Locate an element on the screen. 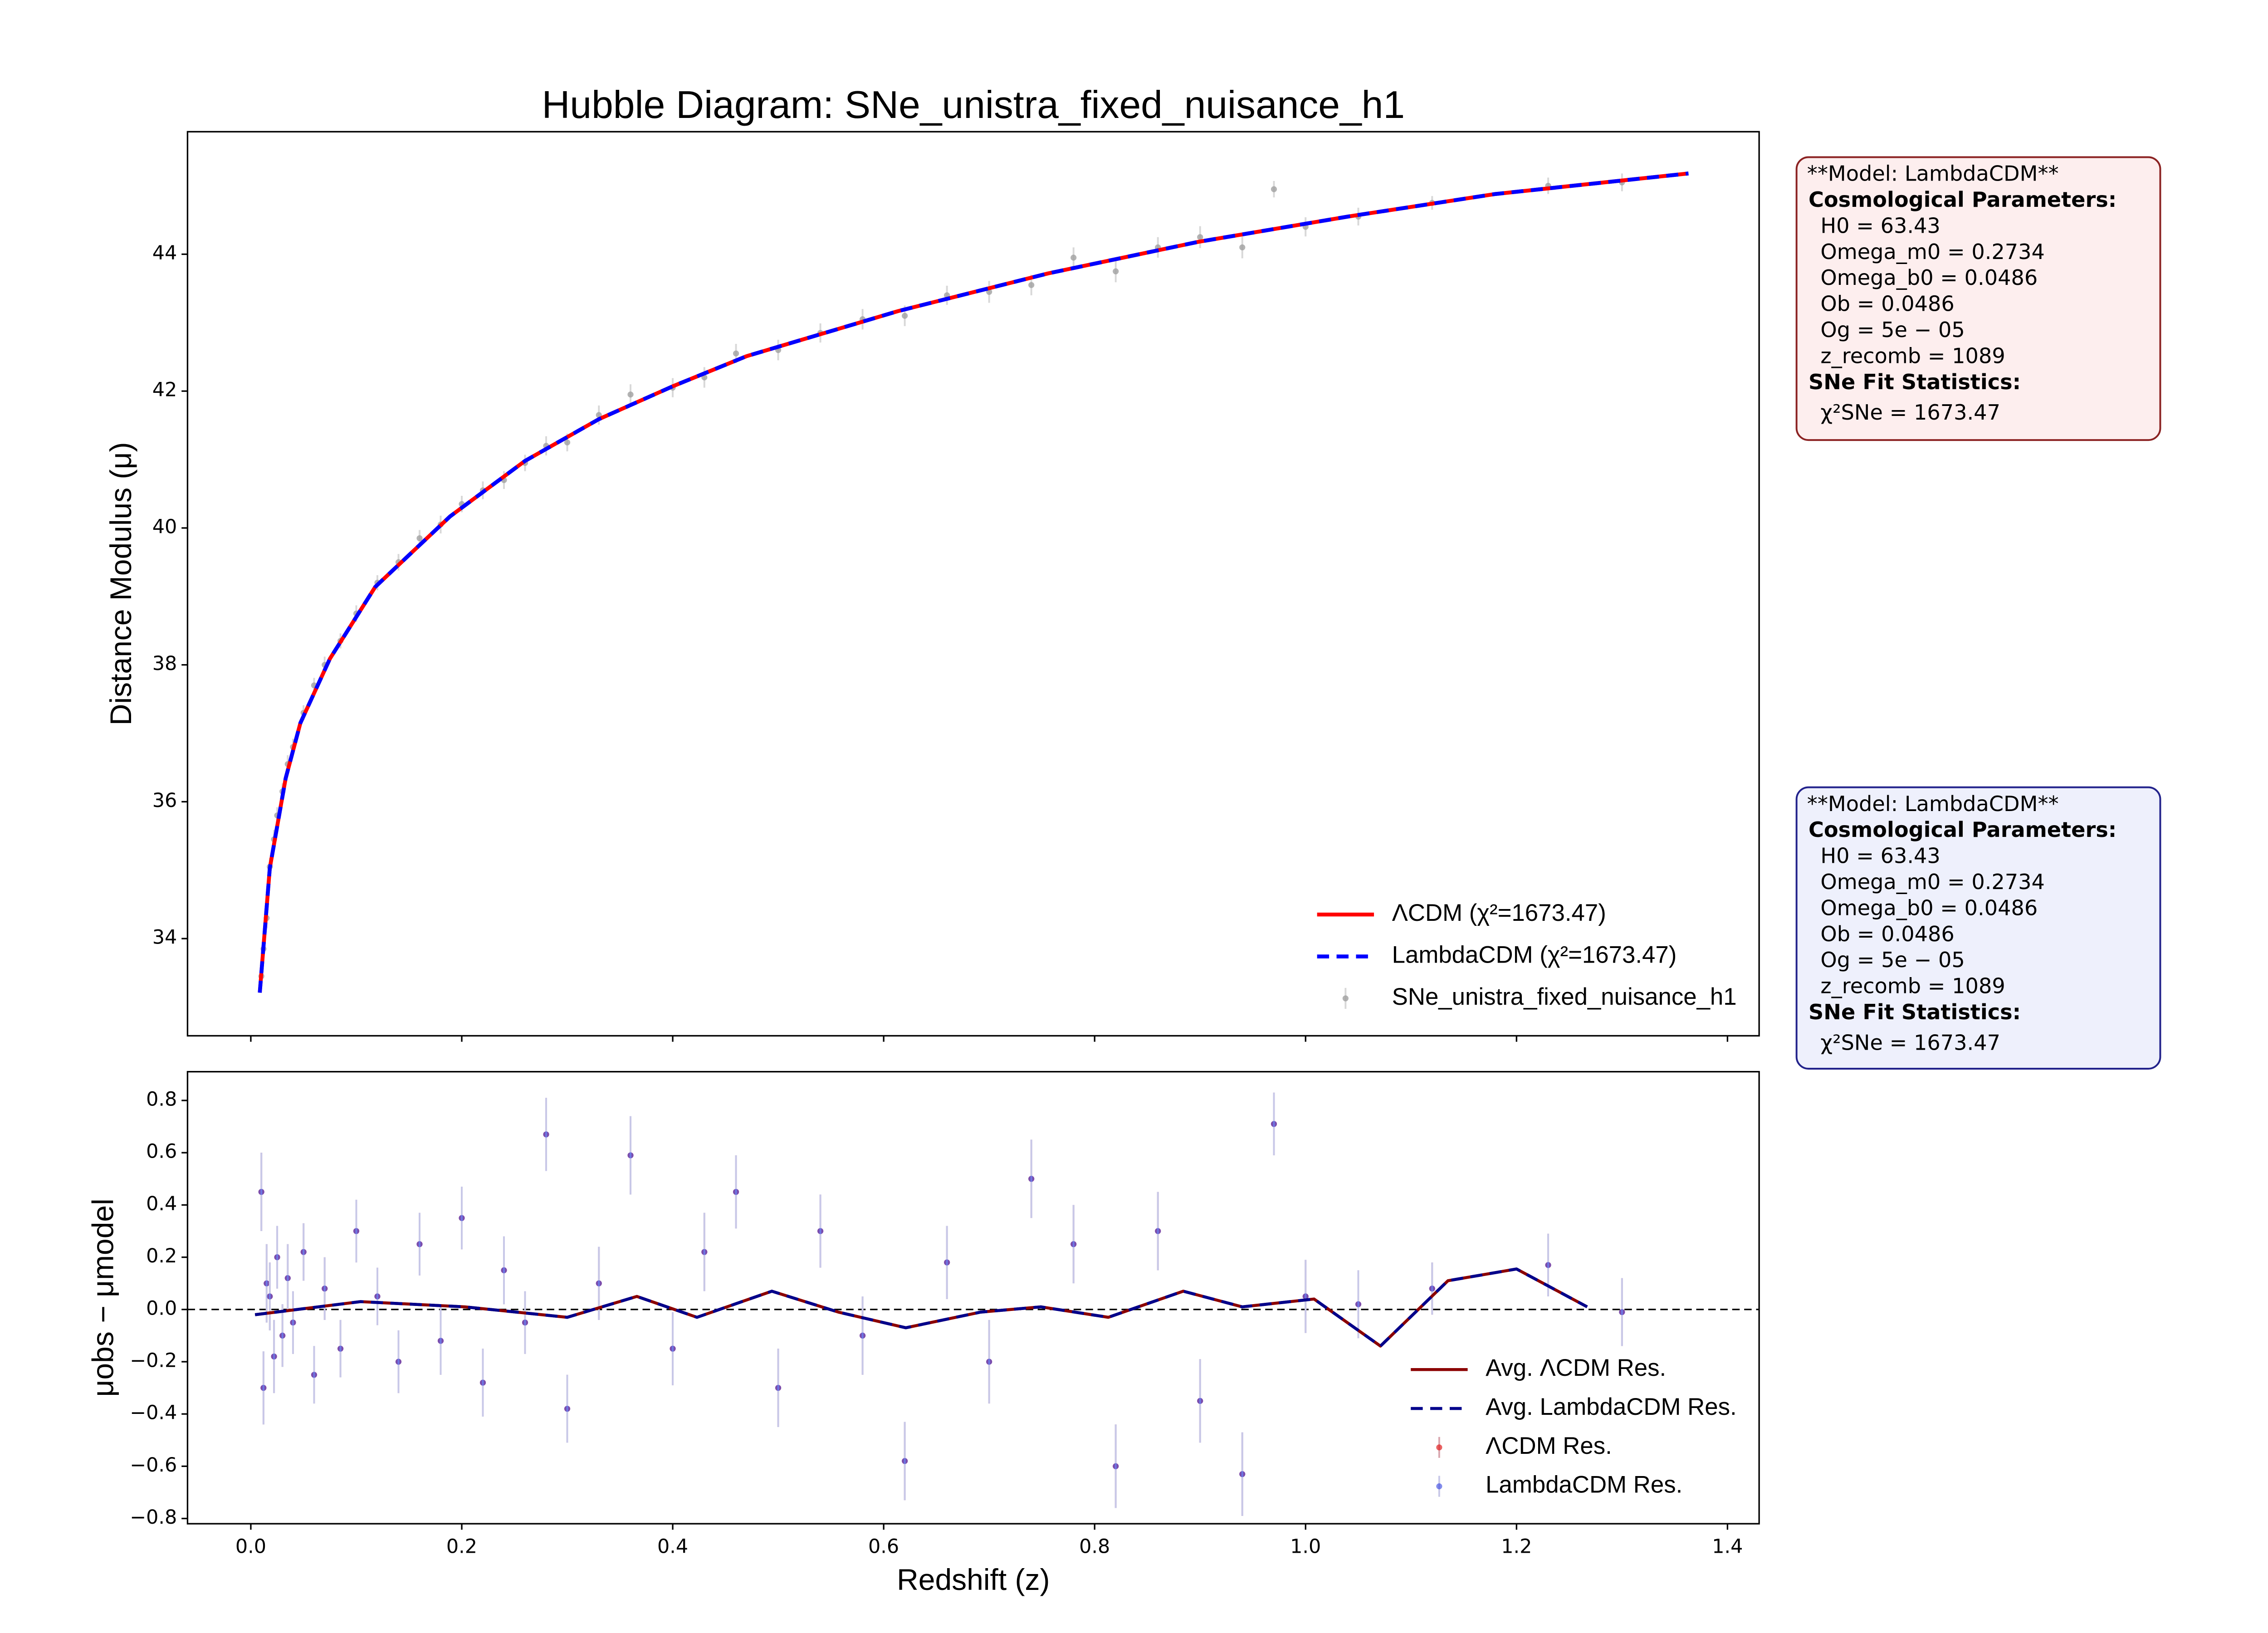  y-tick-label: 34 is located at coordinates (164, 937).